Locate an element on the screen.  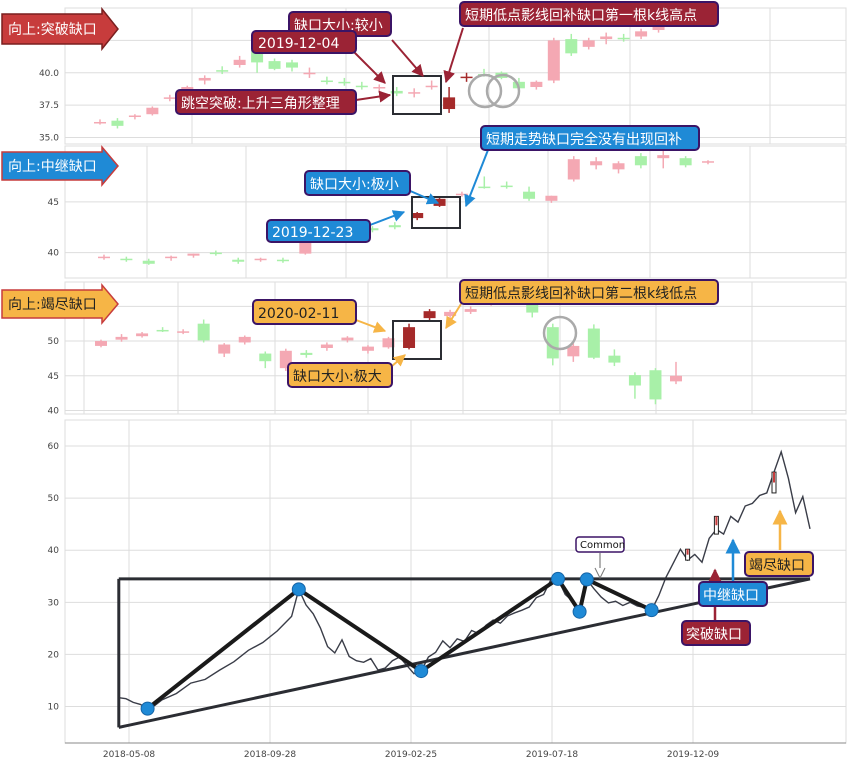
p4-ytick-3: 40 is located at coordinates (54, 551).